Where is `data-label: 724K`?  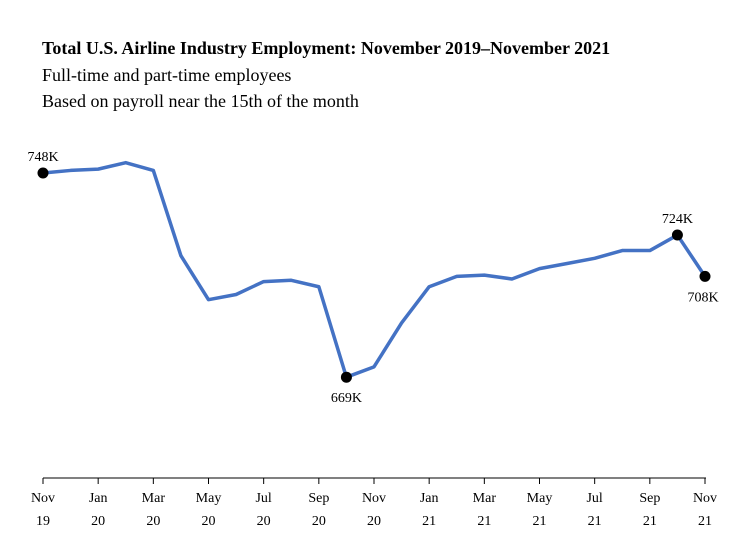
data-label: 724K is located at coordinates (677, 219).